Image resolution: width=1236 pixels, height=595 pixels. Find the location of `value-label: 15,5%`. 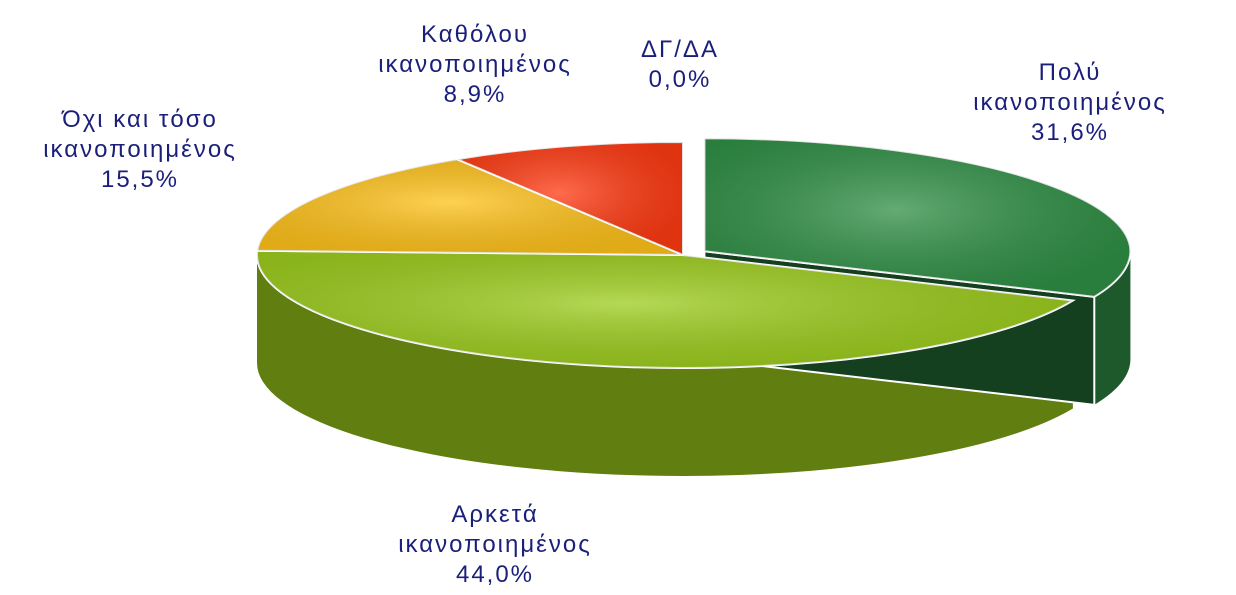

value-label: 15,5% is located at coordinates (140, 179).